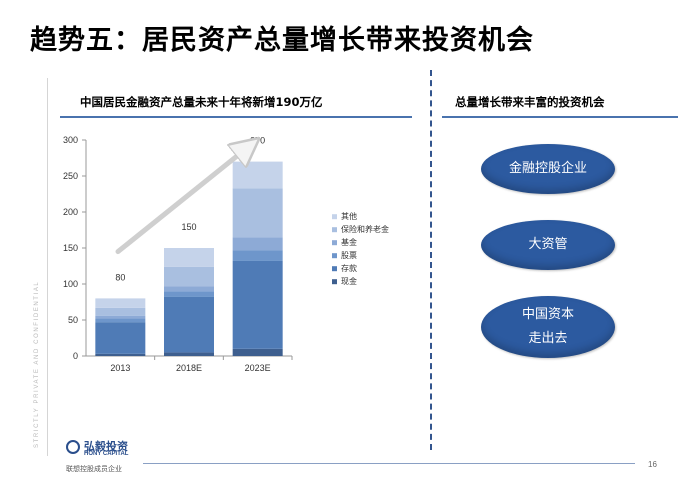 Image resolution: width=700 pixels, height=485 pixels. Describe the element at coordinates (120, 277) in the screenshot. I see `bar-total-label: 80` at that location.